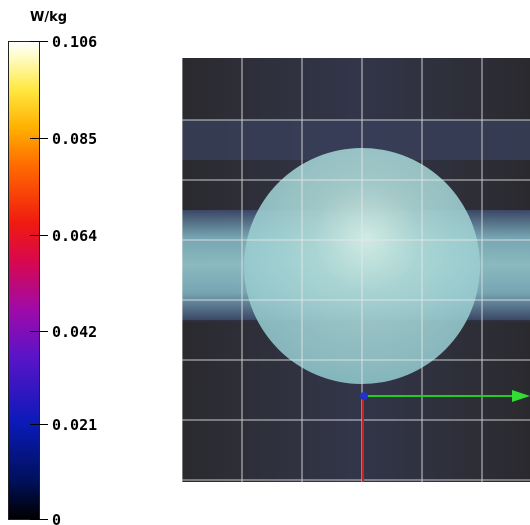 The image size is (530, 525). Describe the element at coordinates (75, 236) in the screenshot. I see `colorbar-tick-label-2: 0.064` at that location.